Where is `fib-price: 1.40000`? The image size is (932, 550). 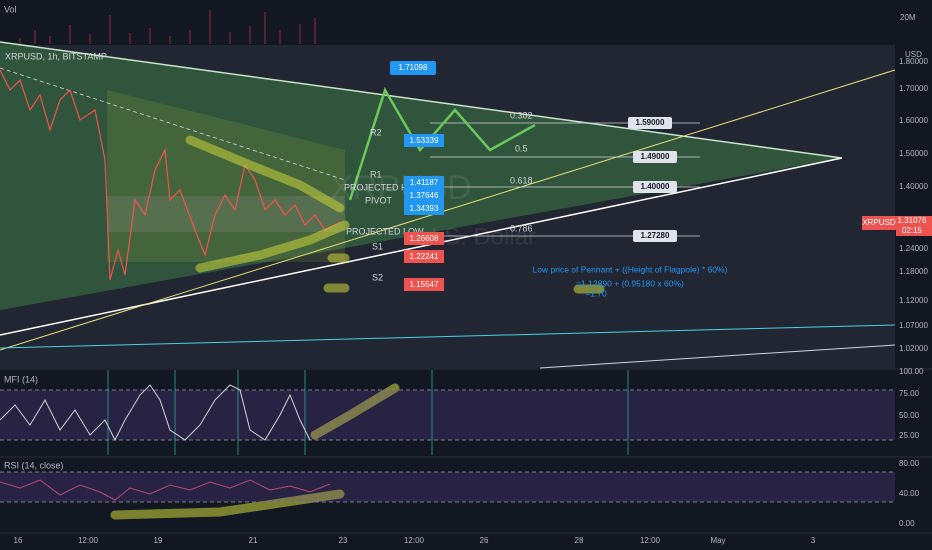
fib-price: 1.40000 is located at coordinates (655, 186).